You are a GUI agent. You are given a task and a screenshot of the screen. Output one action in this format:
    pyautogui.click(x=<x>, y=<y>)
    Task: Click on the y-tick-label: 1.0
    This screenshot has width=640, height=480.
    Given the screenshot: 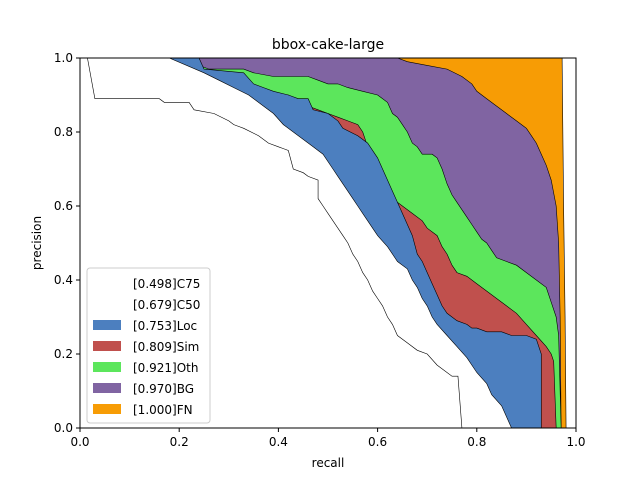 What is the action you would take?
    pyautogui.click(x=63, y=58)
    